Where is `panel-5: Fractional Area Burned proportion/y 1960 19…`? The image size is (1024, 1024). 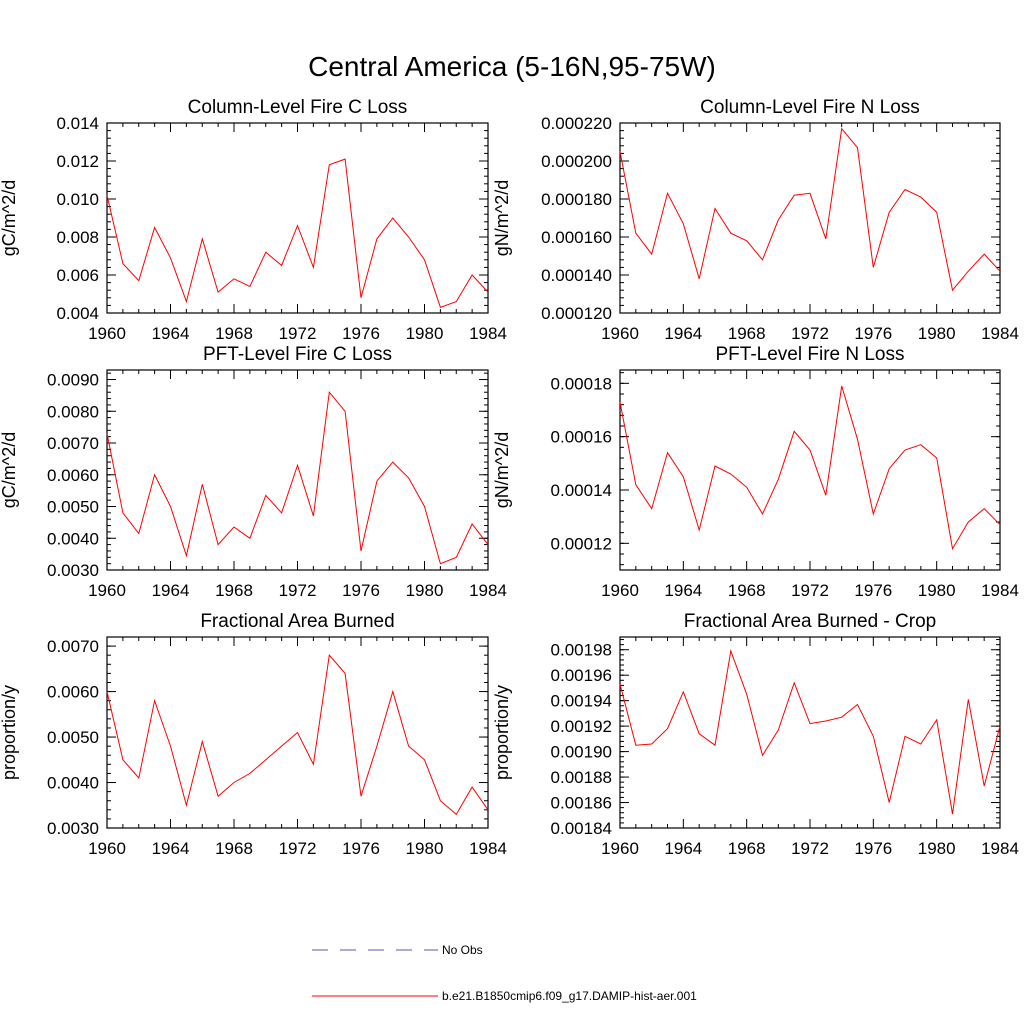 panel-5: Fractional Area Burned proportion/y 1960 19… is located at coordinates (253, 734).